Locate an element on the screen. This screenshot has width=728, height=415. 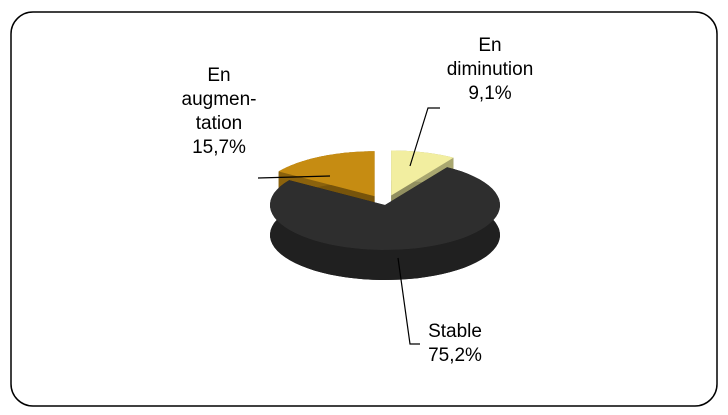
pie is located at coordinates (385, 215).